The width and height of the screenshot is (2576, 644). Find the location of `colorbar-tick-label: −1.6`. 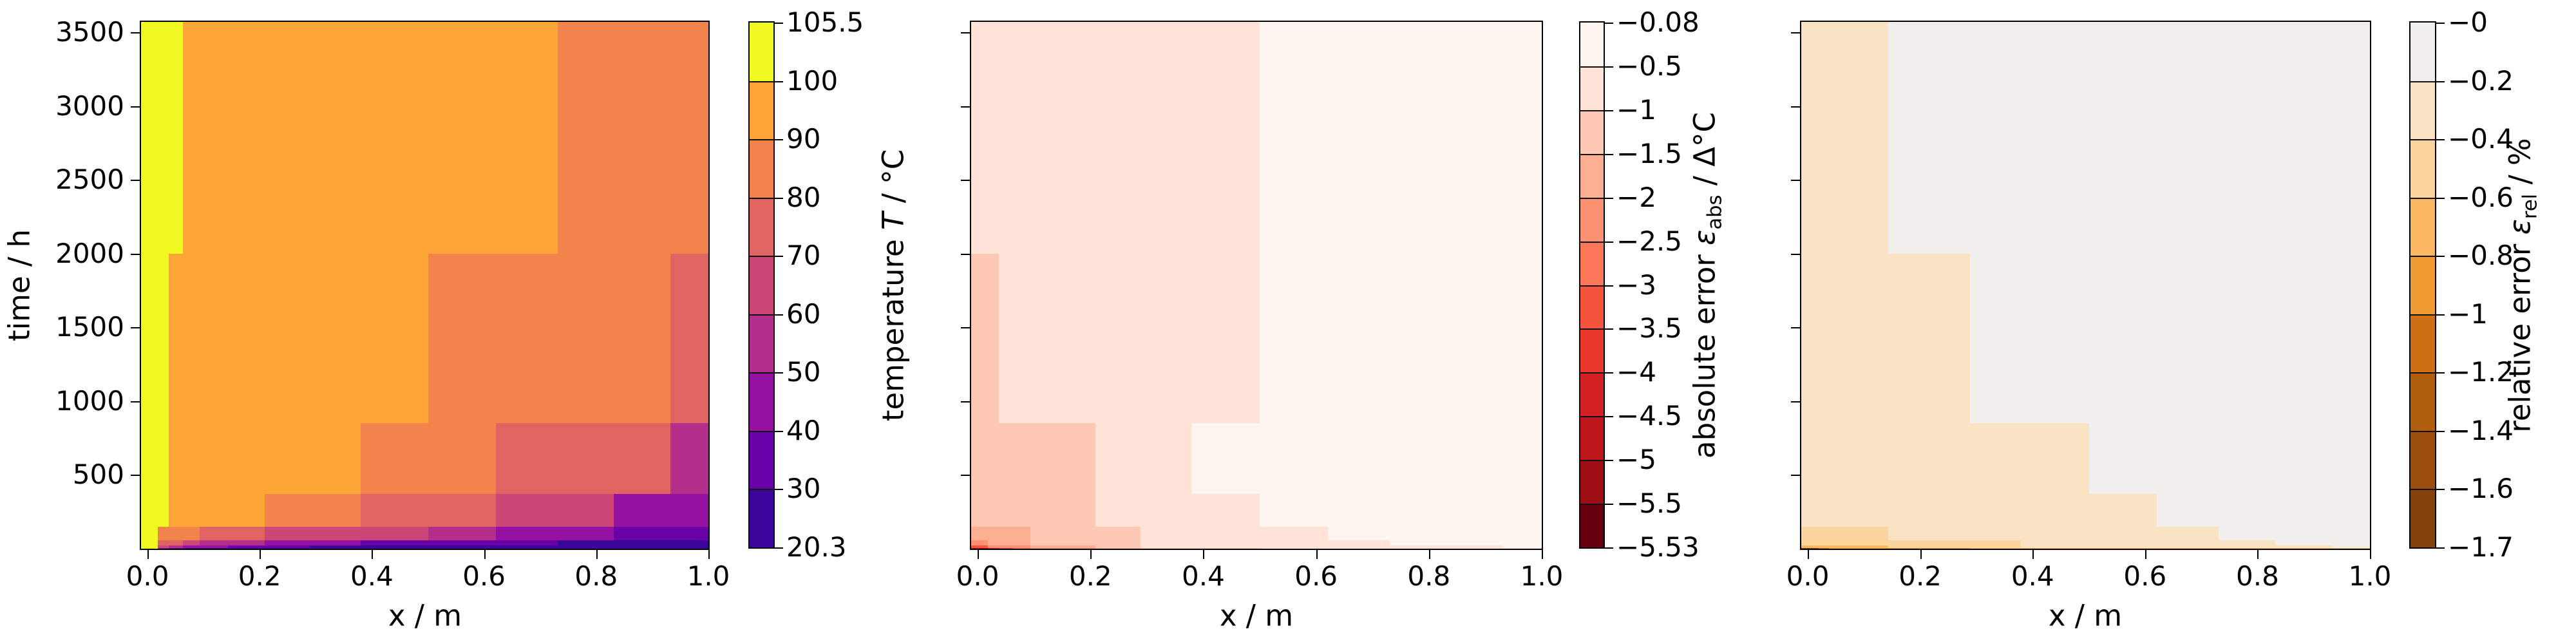

colorbar-tick-label: −1.6 is located at coordinates (2481, 489).